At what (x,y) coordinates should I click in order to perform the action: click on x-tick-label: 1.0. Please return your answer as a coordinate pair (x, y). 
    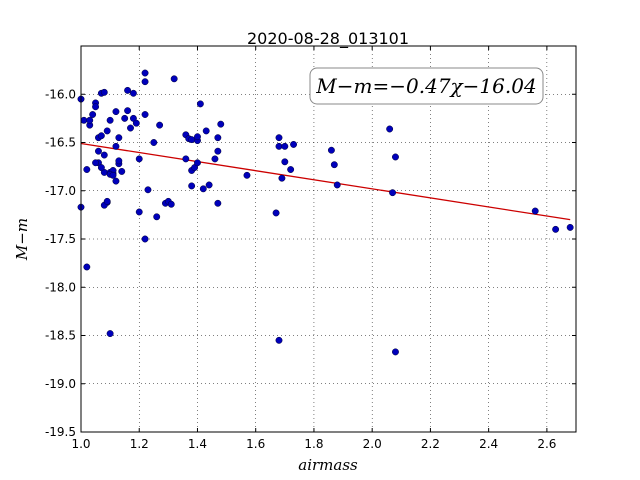
    Looking at the image, I should click on (80, 444).